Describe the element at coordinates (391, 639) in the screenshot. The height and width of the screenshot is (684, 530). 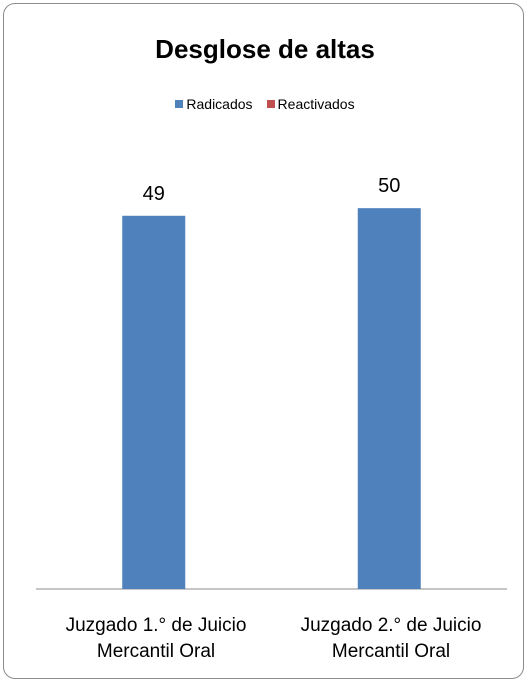
I see `x-tick-label-2: Juzgado 2.° de Juicio Mercantil Oral` at that location.